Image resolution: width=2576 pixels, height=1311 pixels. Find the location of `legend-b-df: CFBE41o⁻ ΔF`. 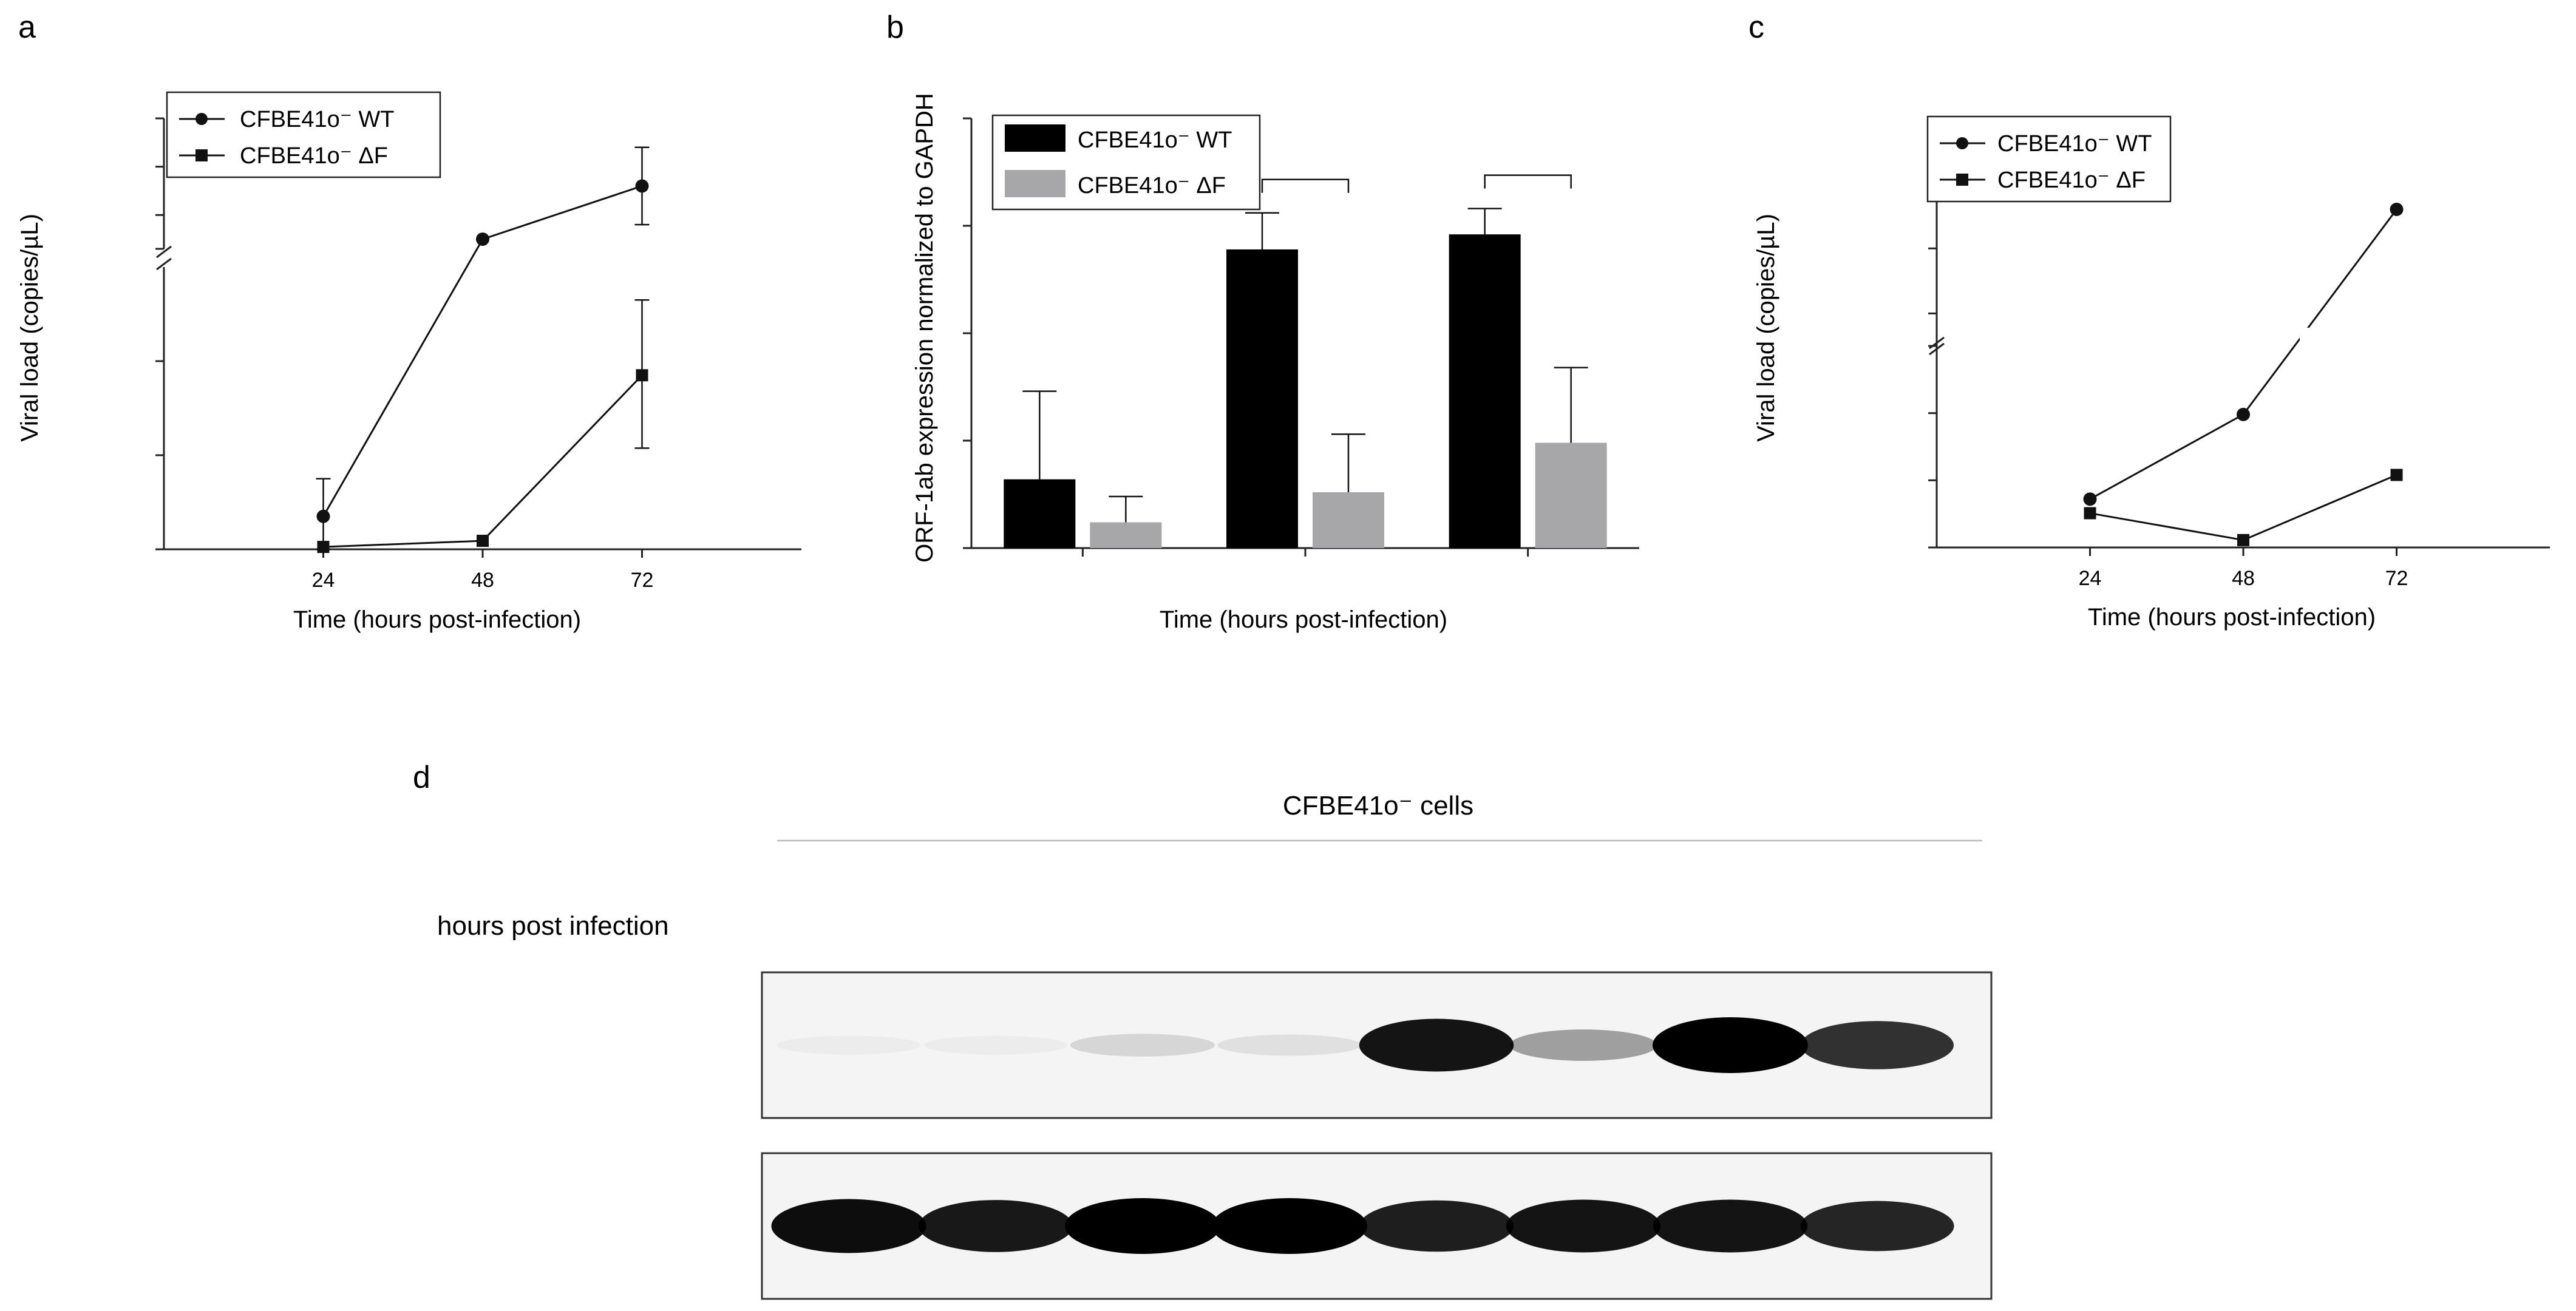

legend-b-df: CFBE41o⁻ ΔF is located at coordinates (1152, 185).